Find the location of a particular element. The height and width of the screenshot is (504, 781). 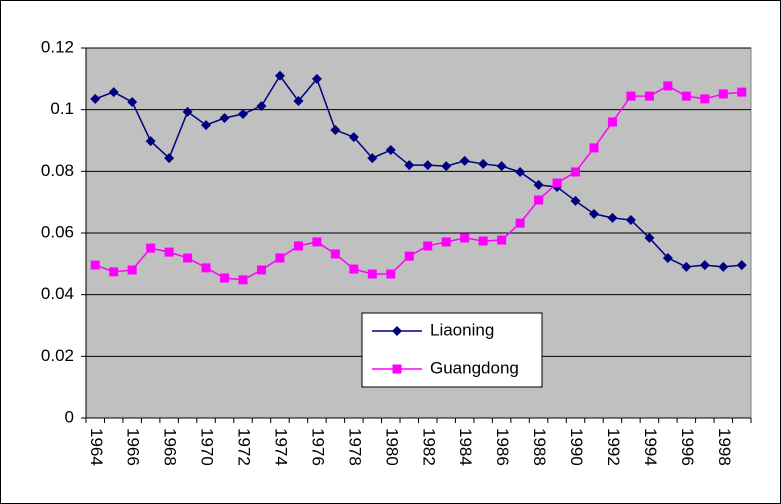

x-tick-label: 1998 is located at coordinates (724, 447).